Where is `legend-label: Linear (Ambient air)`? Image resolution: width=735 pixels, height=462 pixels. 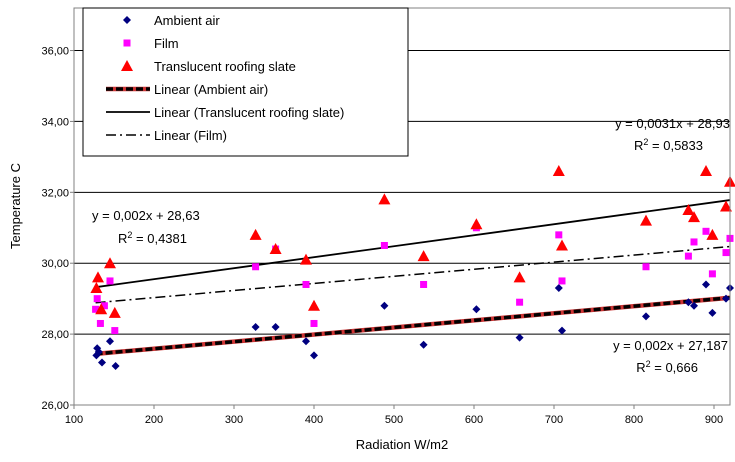
legend-label: Linear (Ambient air) is located at coordinates (211, 89).